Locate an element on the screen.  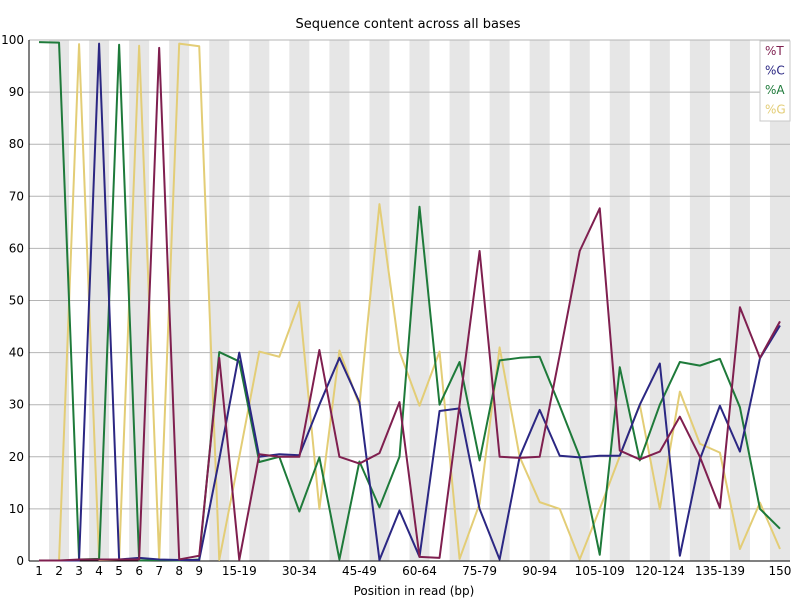
x-axis-title: Position in read (bp) is located at coordinates (414, 591).